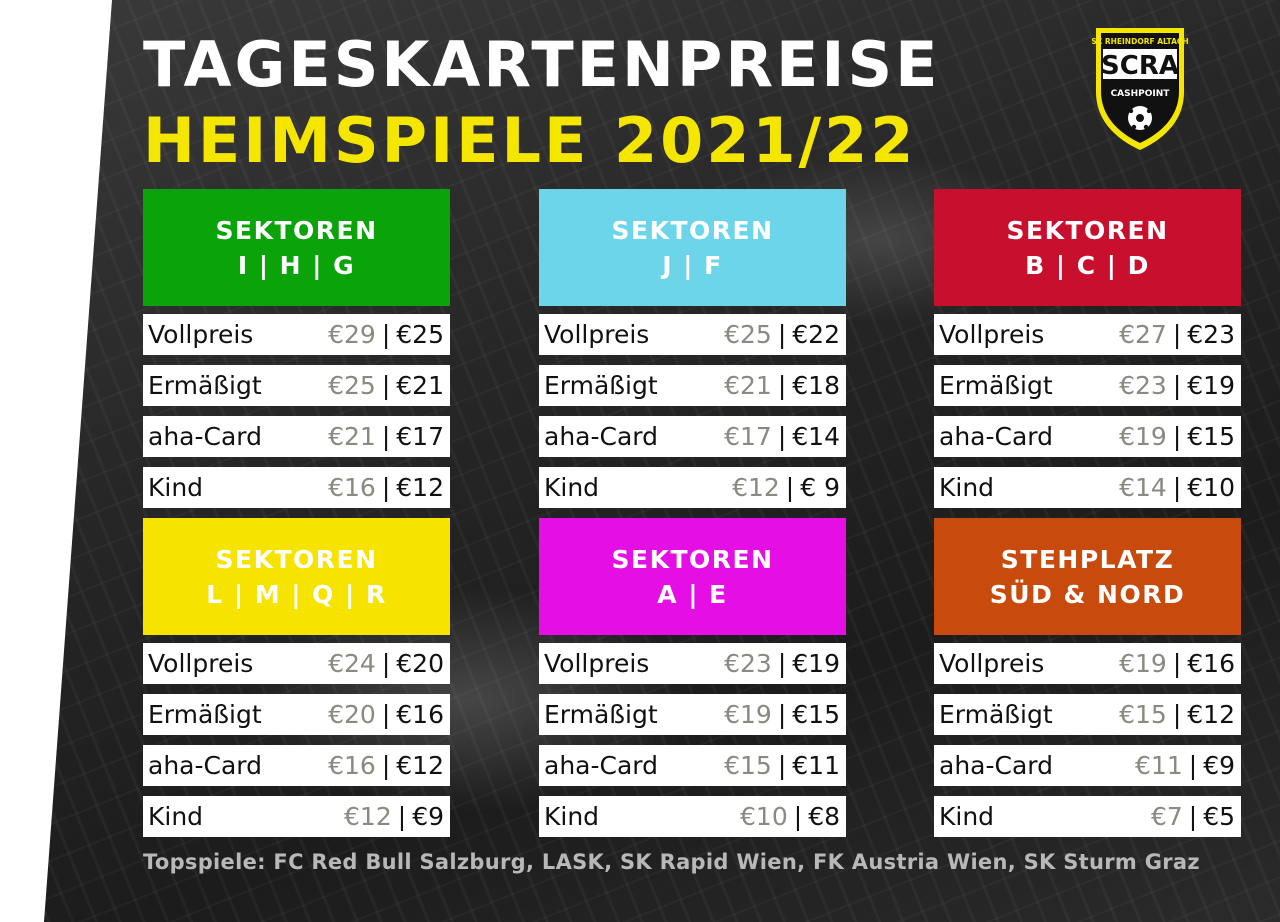  What do you see at coordinates (1087, 576) in the screenshot?
I see `sector-header: STEHPLATZ SÜD & NORD` at bounding box center [1087, 576].